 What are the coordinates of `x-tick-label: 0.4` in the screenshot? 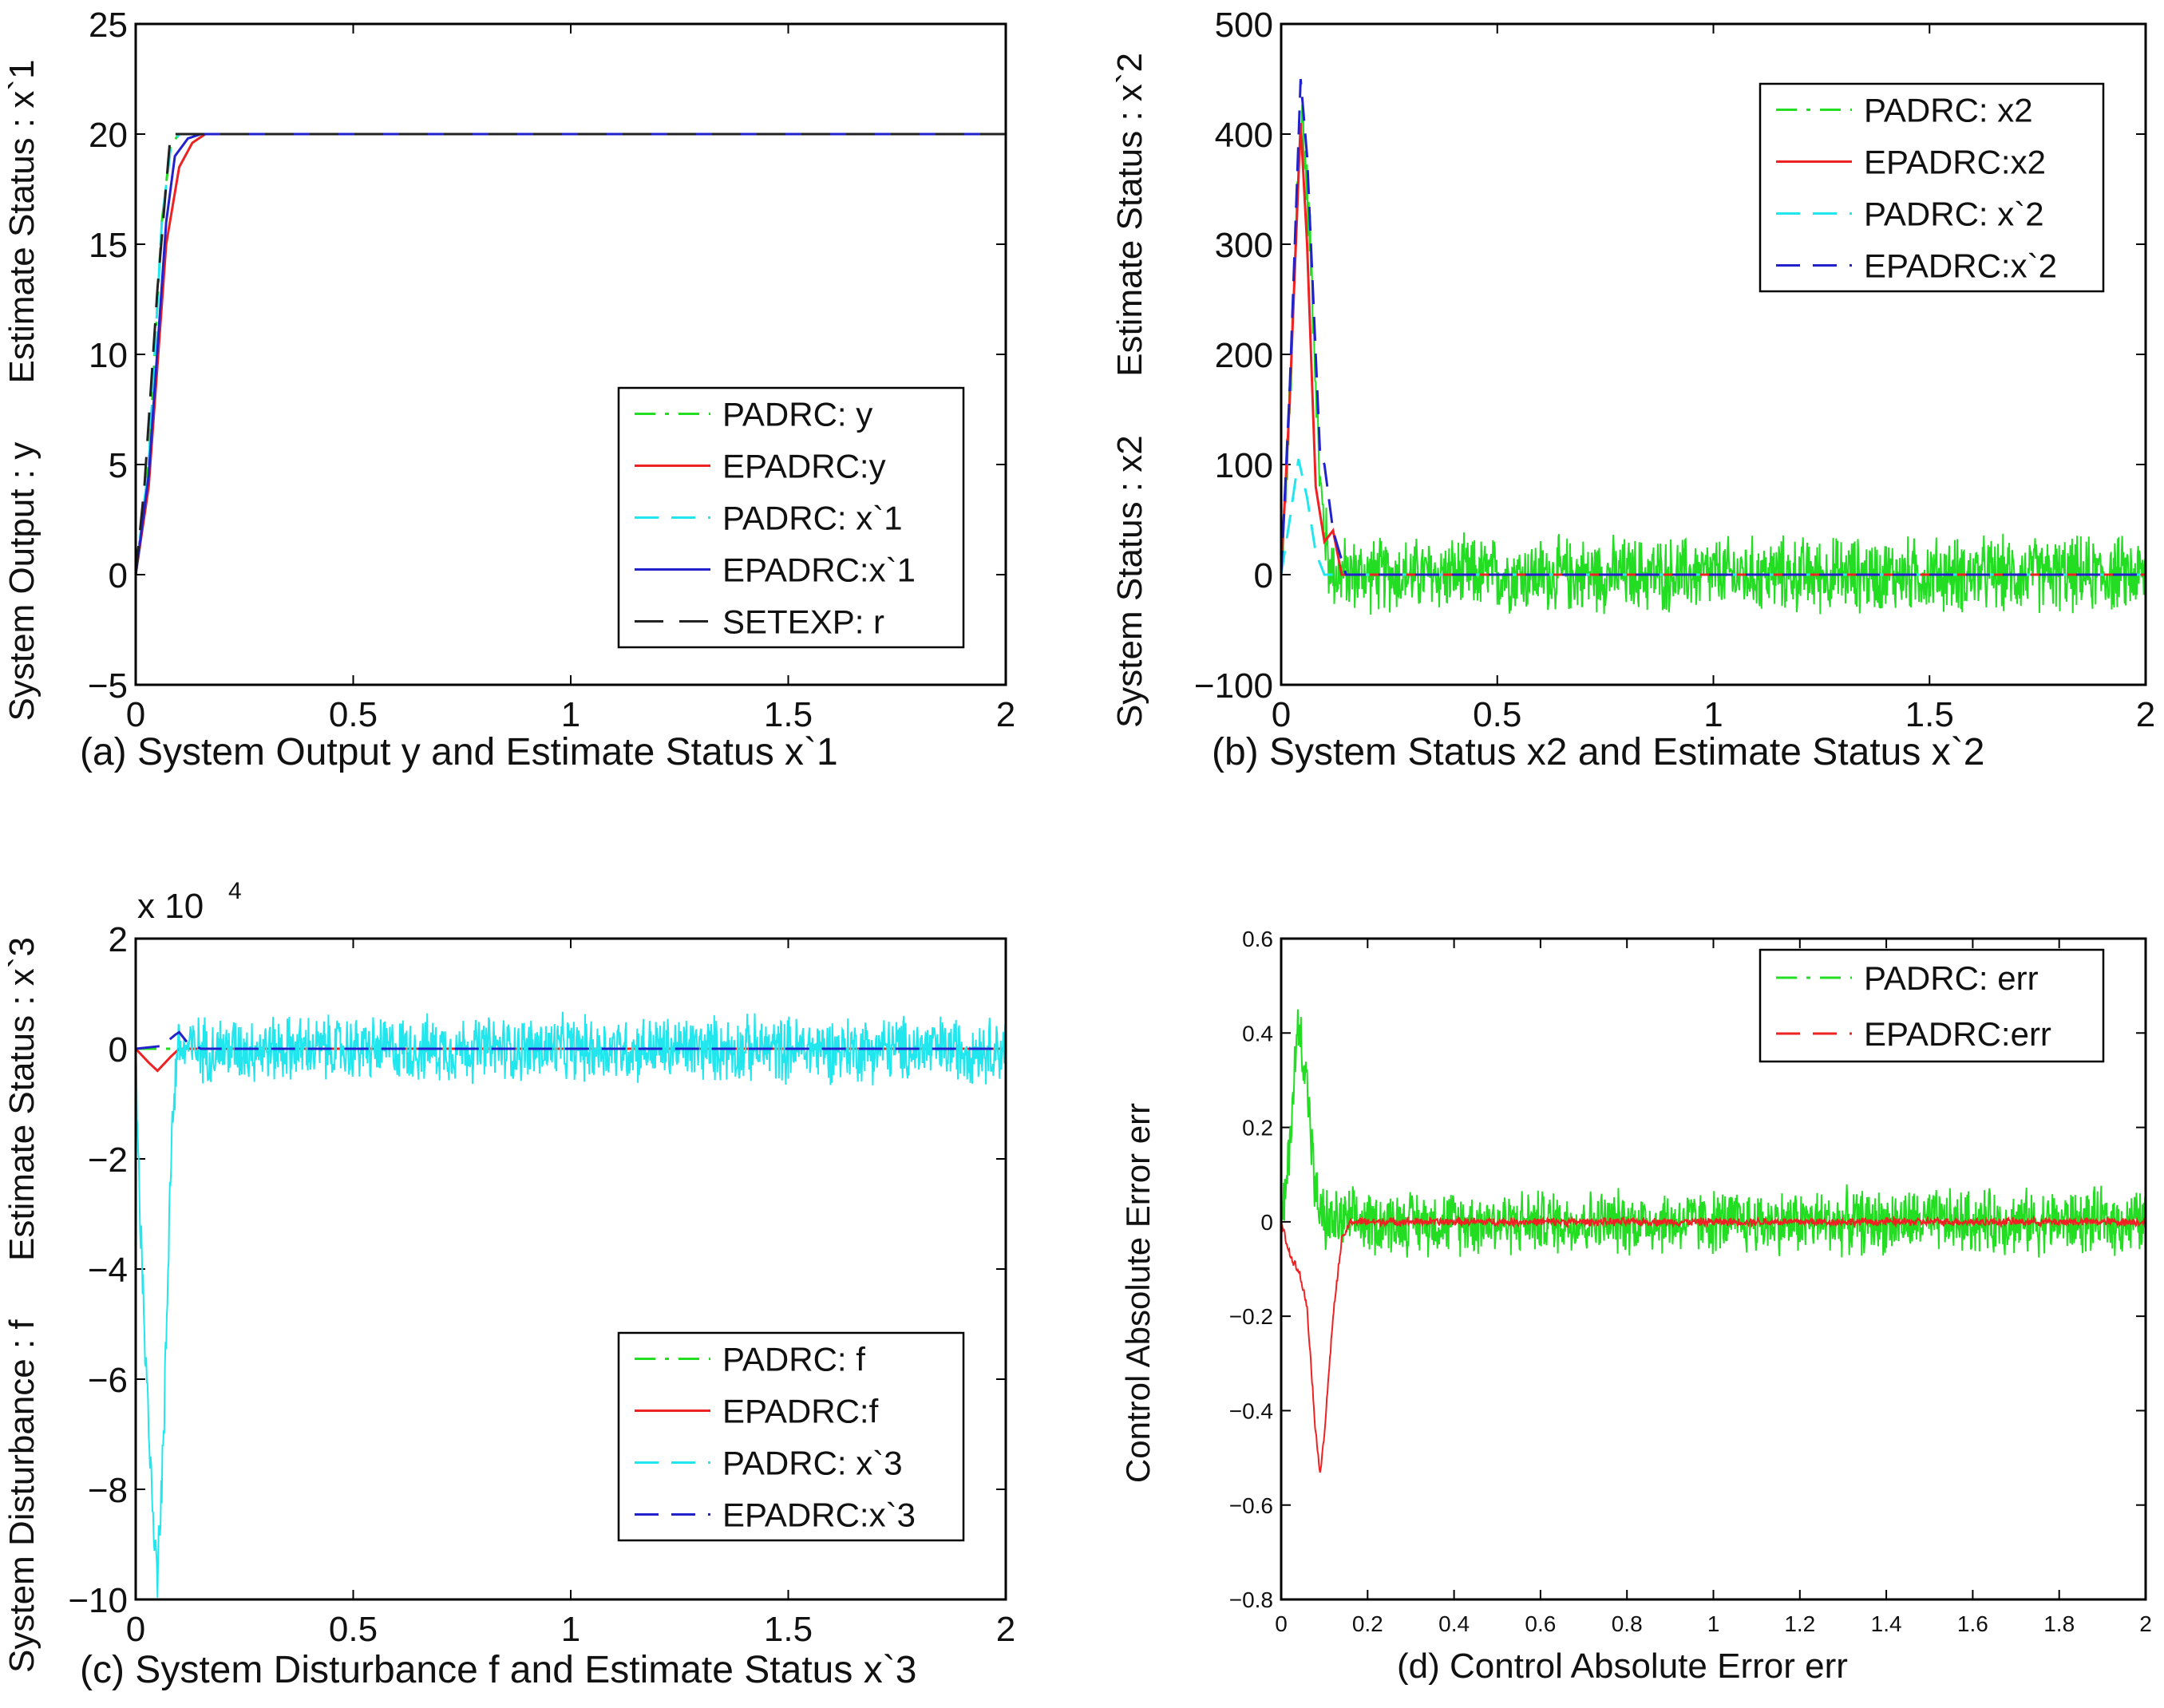 It's located at (1454, 1623).